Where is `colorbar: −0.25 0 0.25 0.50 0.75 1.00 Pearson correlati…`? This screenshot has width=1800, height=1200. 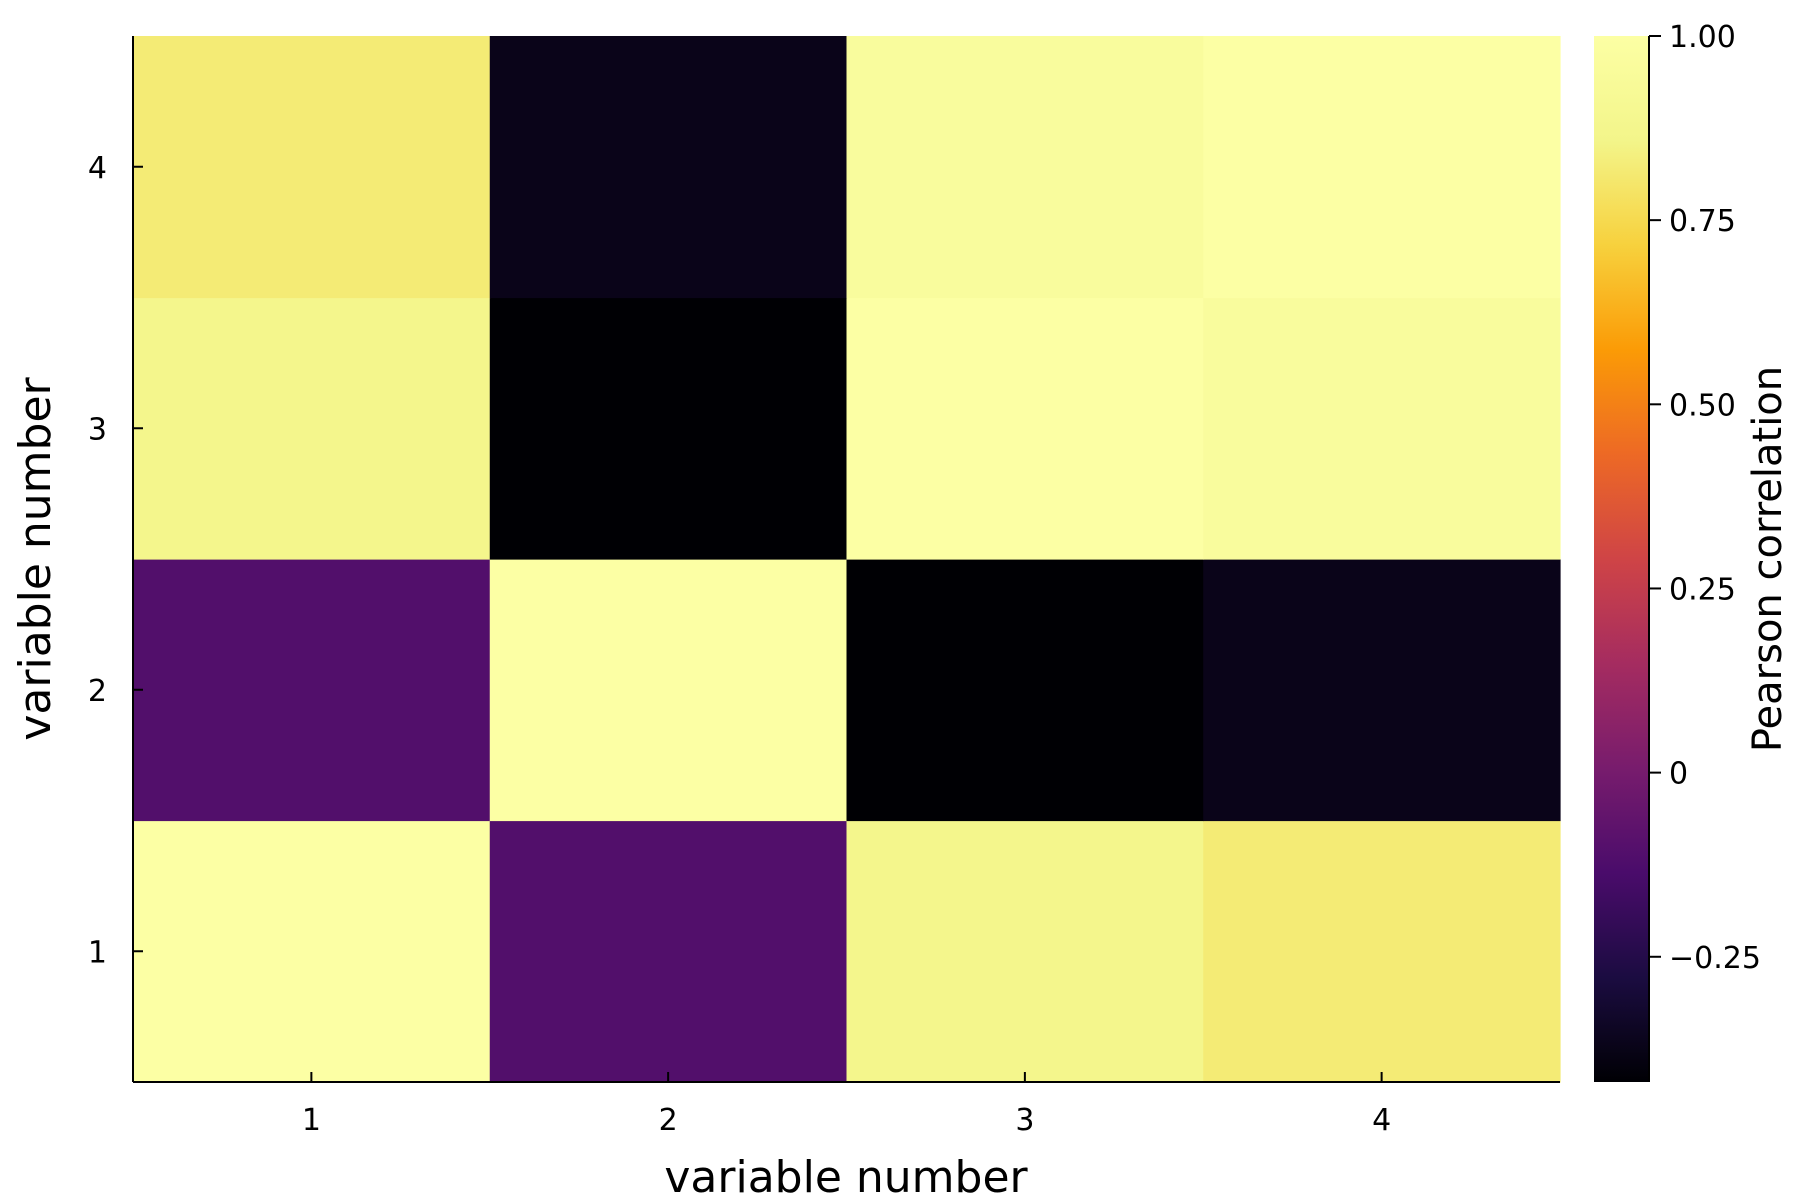 colorbar: −0.25 0 0.25 0.50 0.75 1.00 Pearson correlati… is located at coordinates (1692, 551).